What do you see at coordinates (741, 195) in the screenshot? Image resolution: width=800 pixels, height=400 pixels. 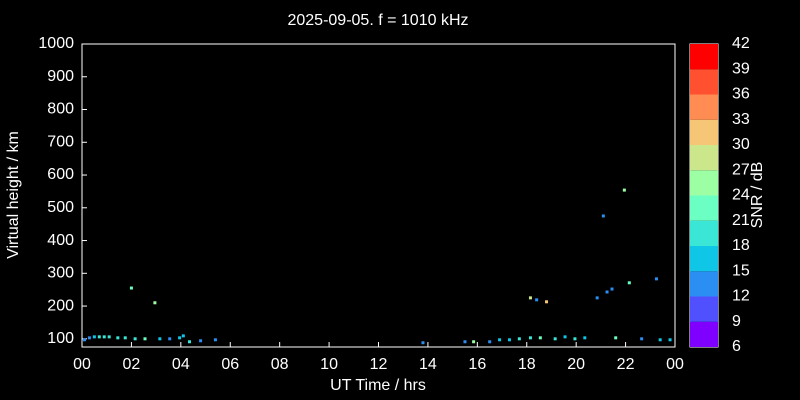 I see `colorbar-tick-label: 24` at bounding box center [741, 195].